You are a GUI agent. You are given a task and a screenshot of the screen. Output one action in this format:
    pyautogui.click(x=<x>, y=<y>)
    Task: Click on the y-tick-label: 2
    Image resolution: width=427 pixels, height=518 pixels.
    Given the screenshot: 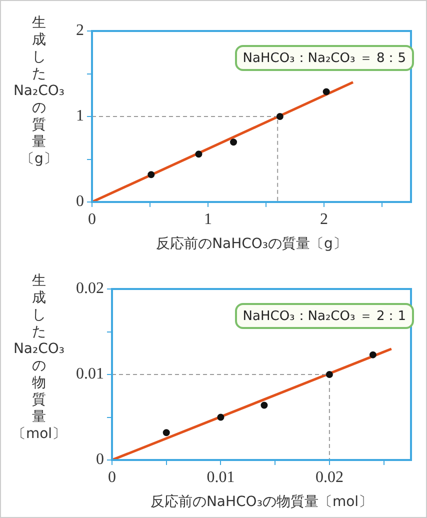 What is the action you would take?
    pyautogui.click(x=80, y=31)
    